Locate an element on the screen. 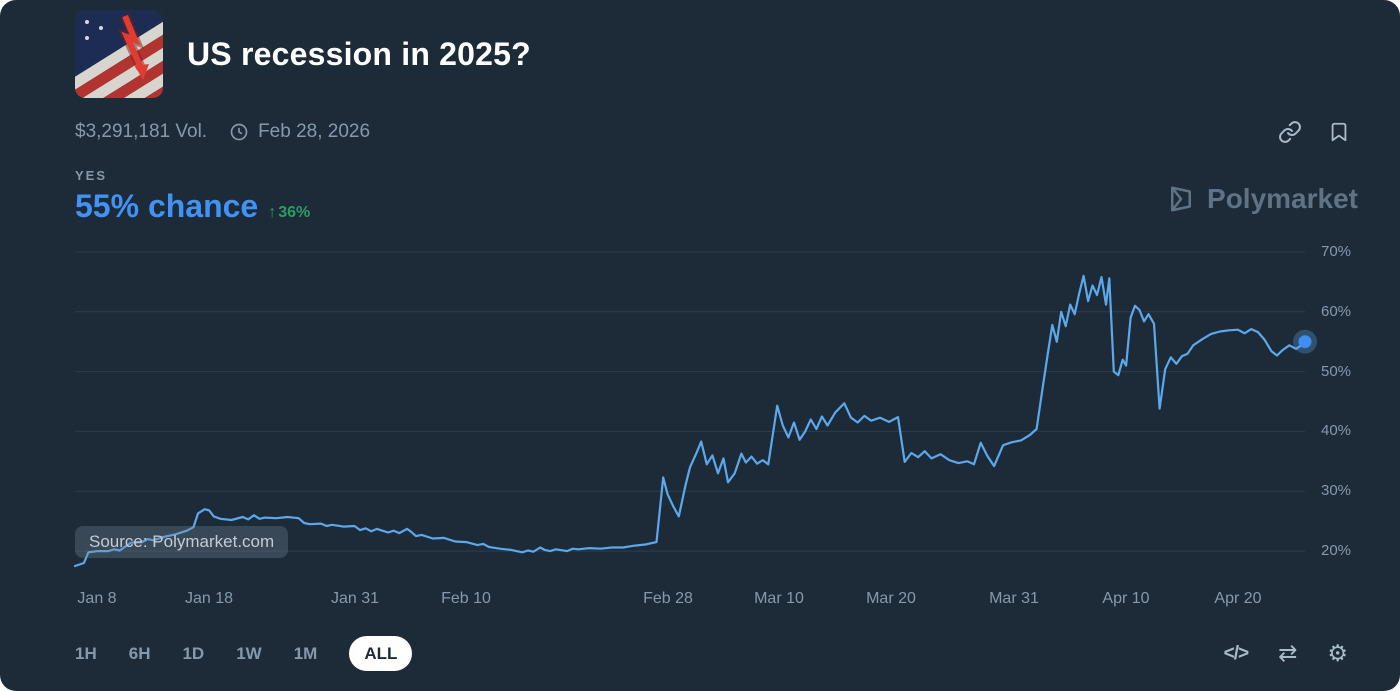  page-title: US recession in 2025? is located at coordinates (359, 53).